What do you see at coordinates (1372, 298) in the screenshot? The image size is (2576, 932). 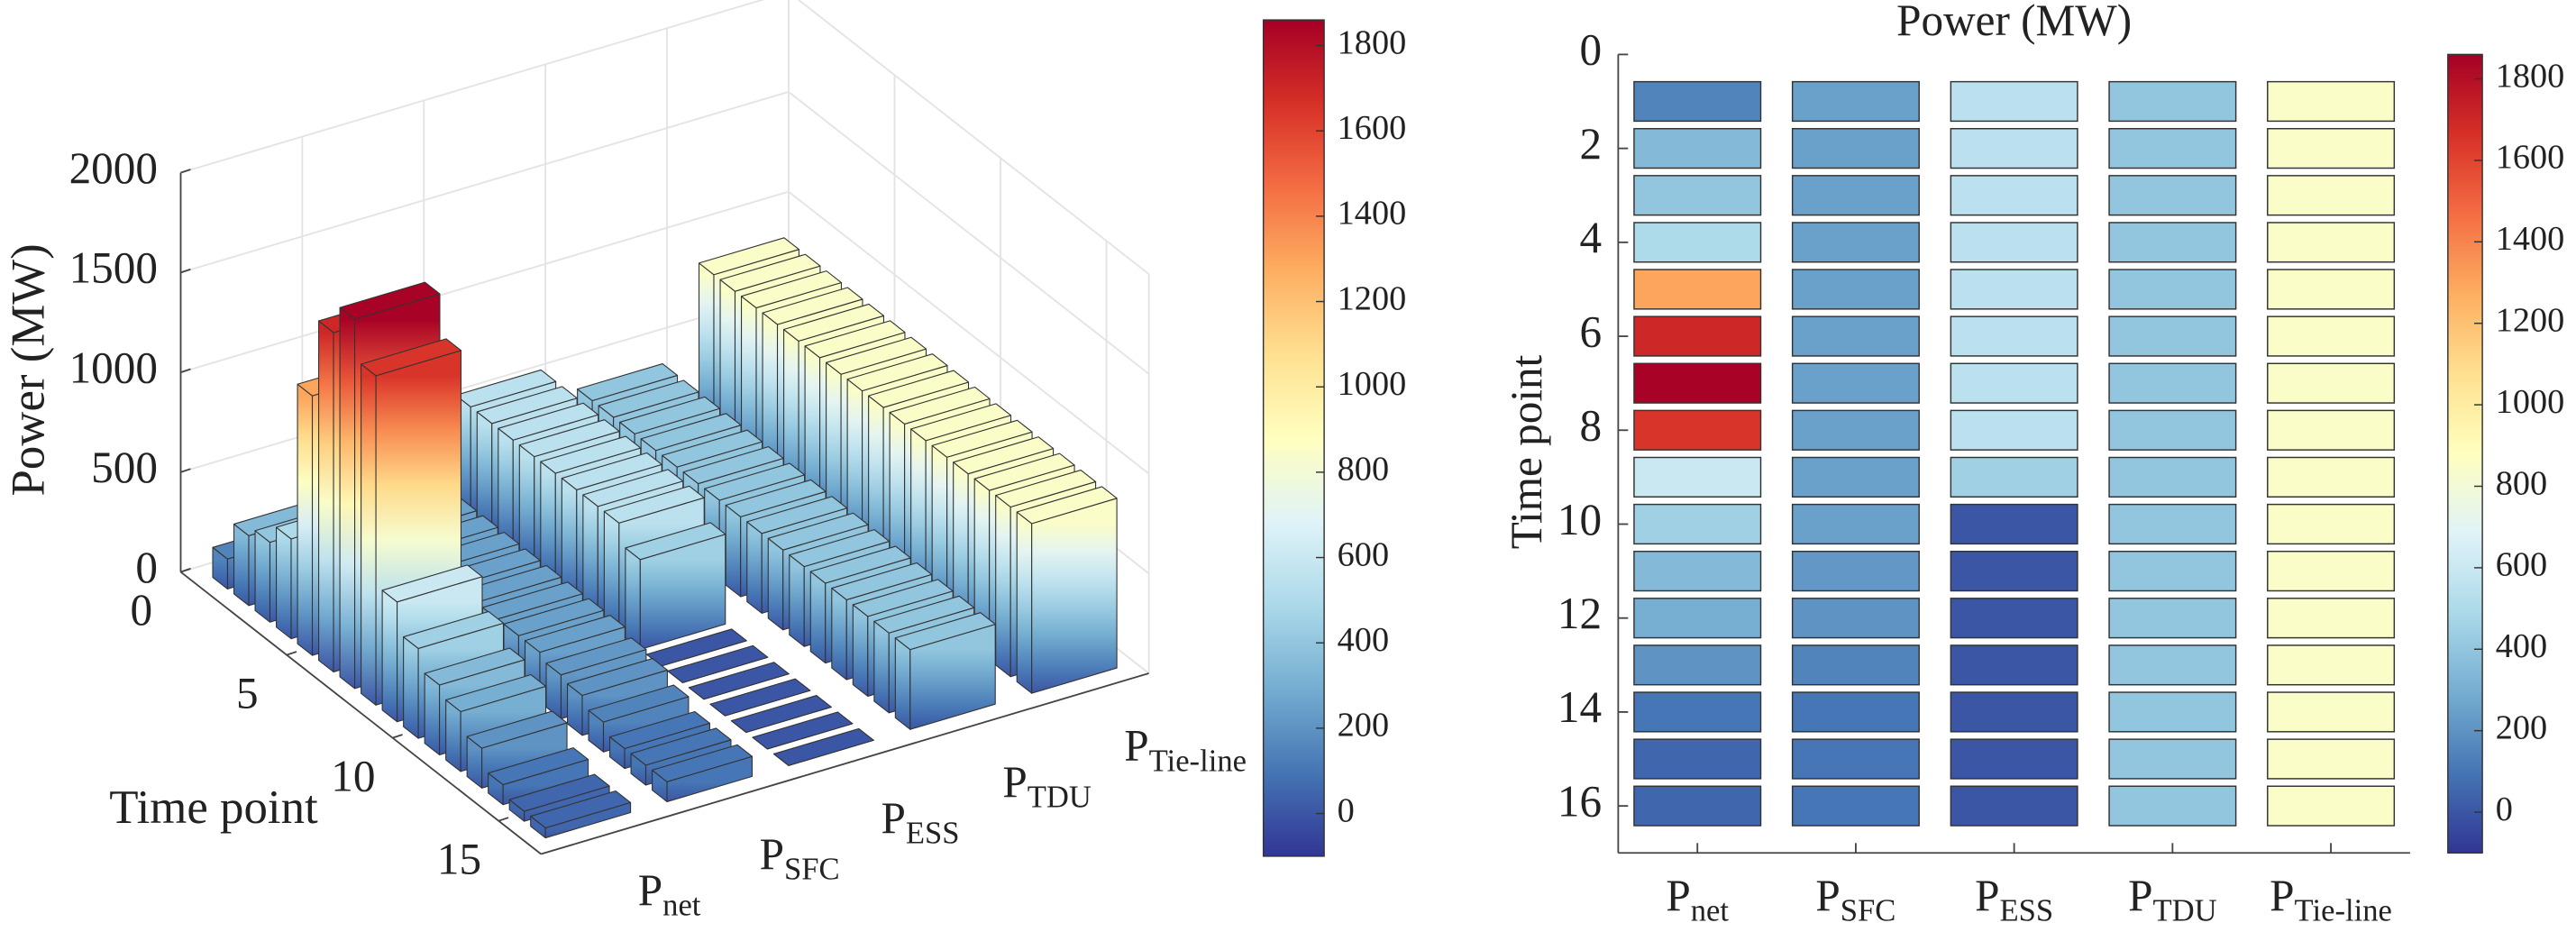 I see `colorbar-tick-label: 1200` at bounding box center [1372, 298].